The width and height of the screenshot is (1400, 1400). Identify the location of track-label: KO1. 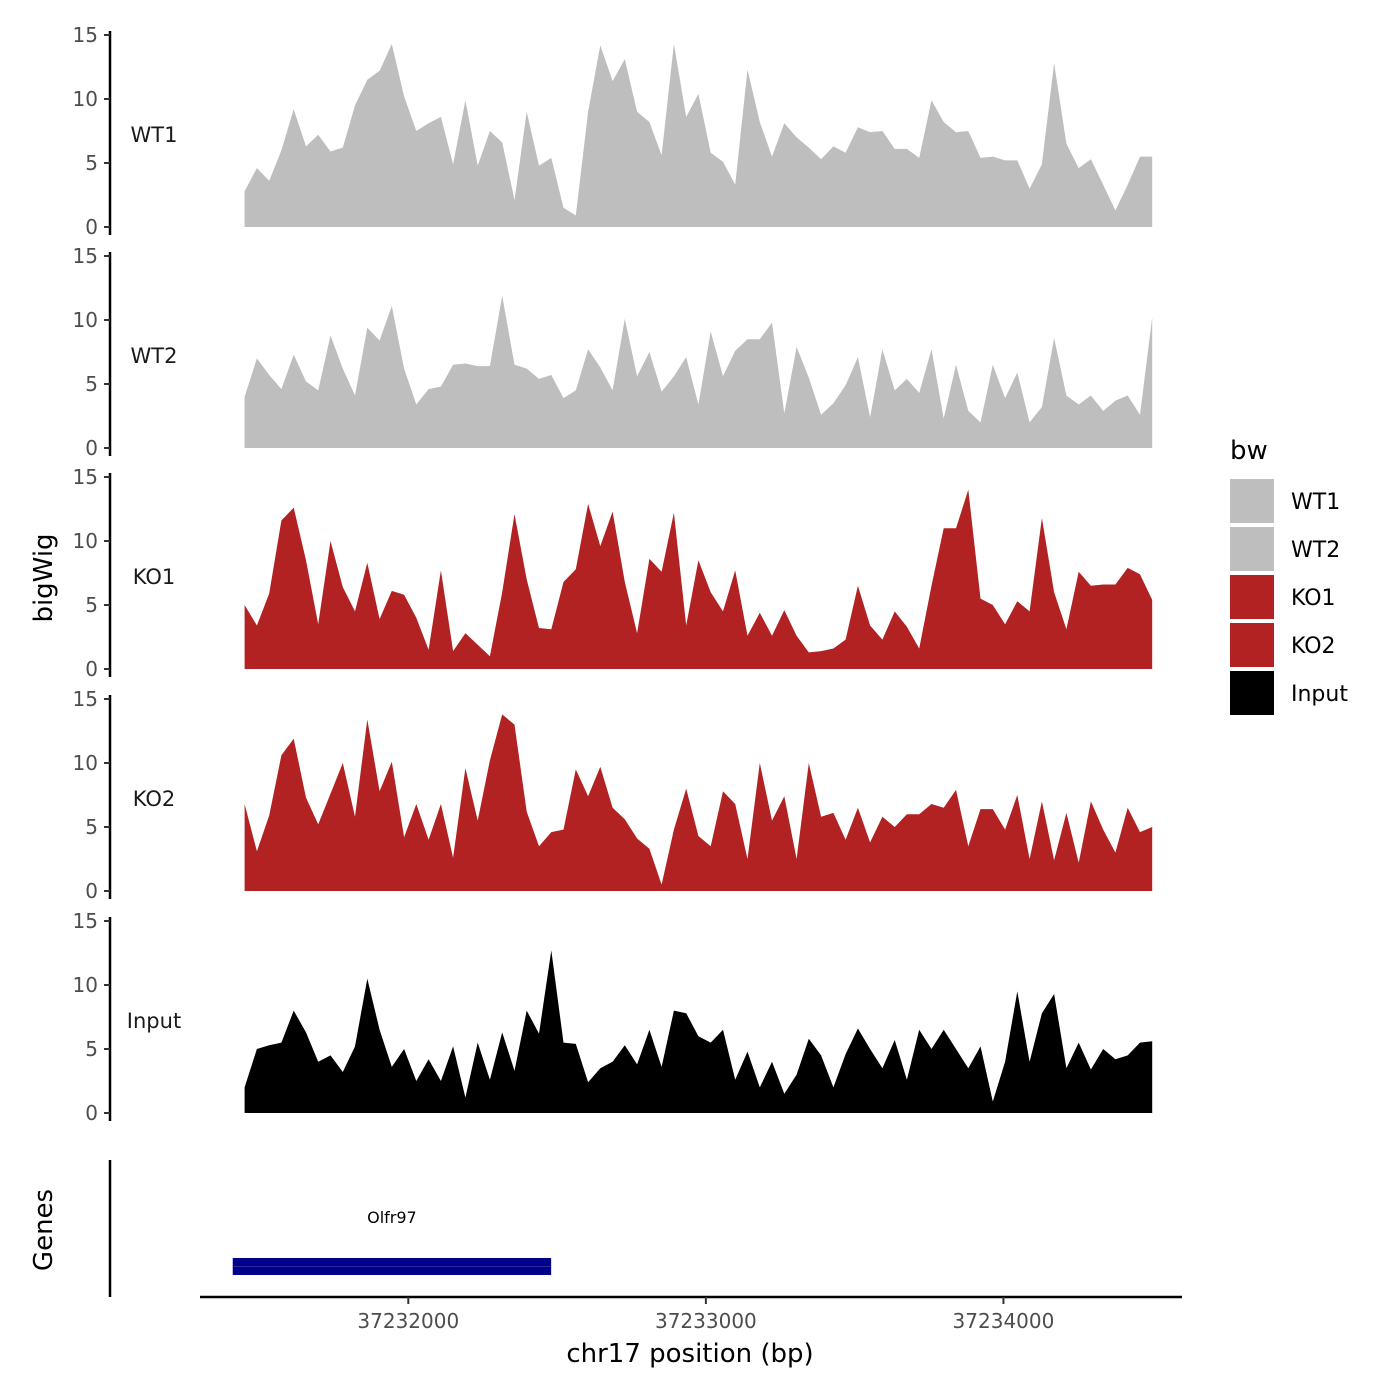
(154, 577).